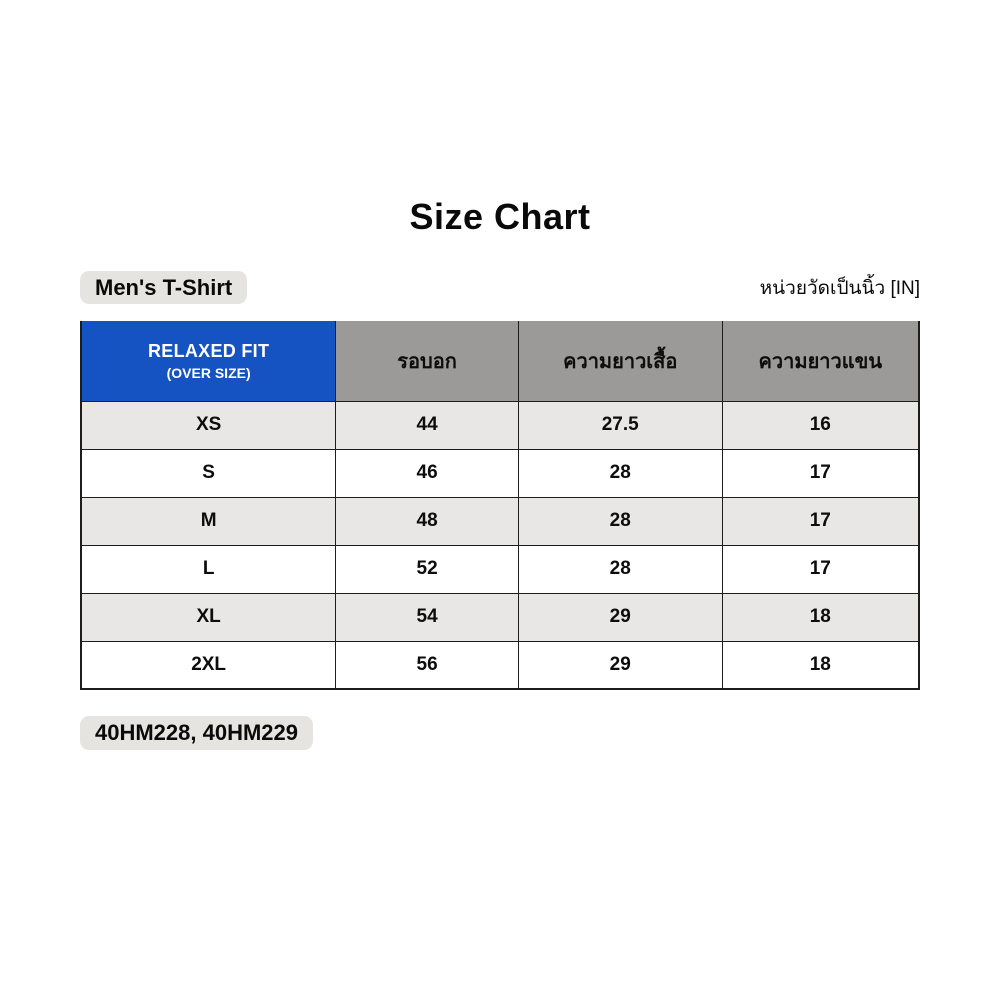 Image resolution: width=1000 pixels, height=1000 pixels. What do you see at coordinates (164, 288) in the screenshot?
I see `category-pill: Men's T-Shirt` at bounding box center [164, 288].